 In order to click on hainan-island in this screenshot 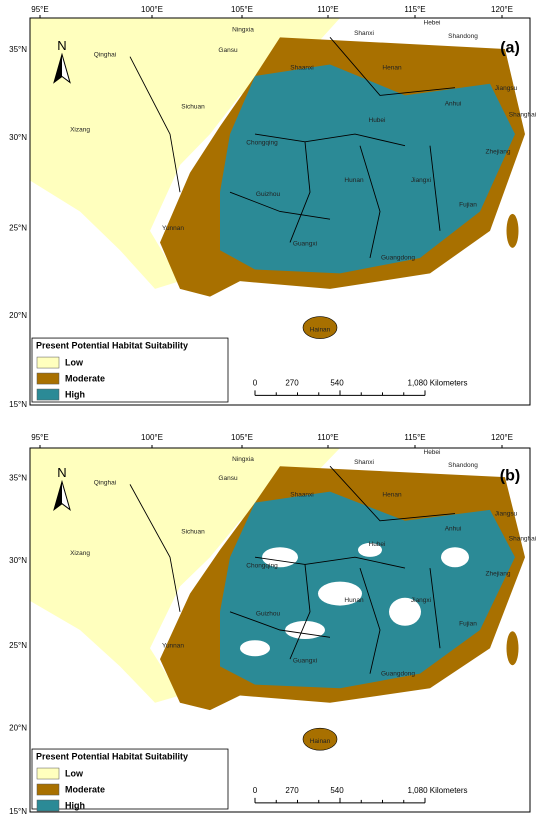, I will do `click(320, 739)`.